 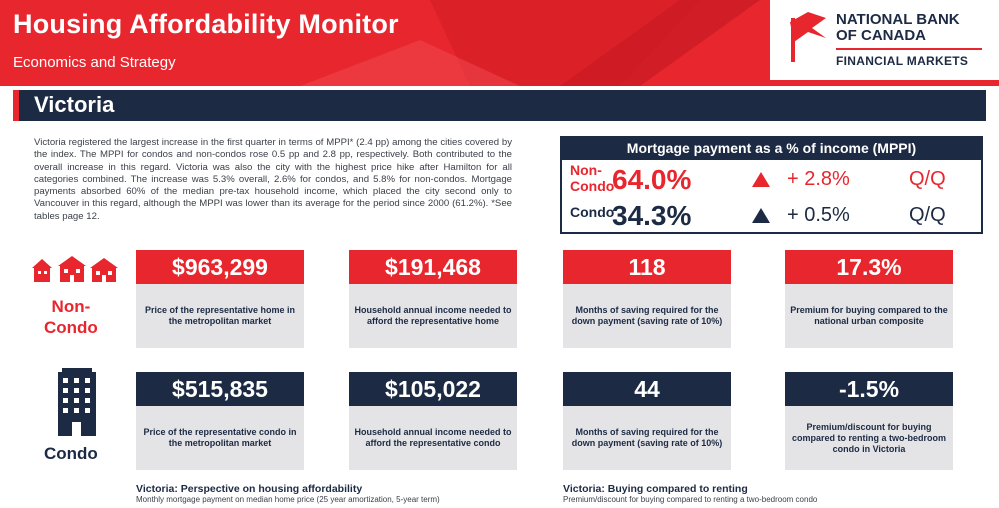 I want to click on stat-value: 118, so click(x=647, y=267).